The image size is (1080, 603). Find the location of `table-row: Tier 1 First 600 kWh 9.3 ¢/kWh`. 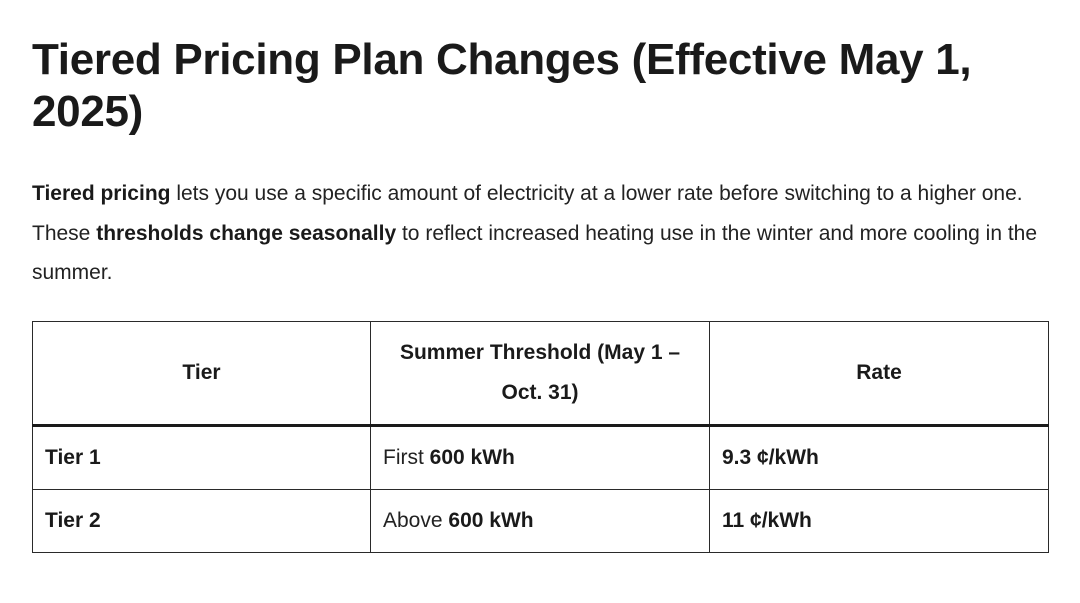

table-row: Tier 1 First 600 kWh 9.3 ¢/kWh is located at coordinates (540, 457).